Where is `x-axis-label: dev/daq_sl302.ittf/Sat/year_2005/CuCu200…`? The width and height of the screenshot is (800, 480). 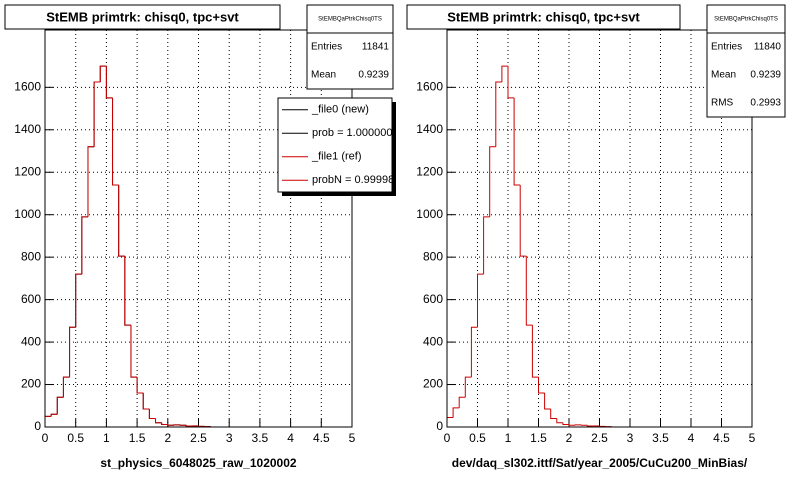 x-axis-label: dev/daq_sl302.ittf/Sat/year_2005/CuCu200… is located at coordinates (600, 463).